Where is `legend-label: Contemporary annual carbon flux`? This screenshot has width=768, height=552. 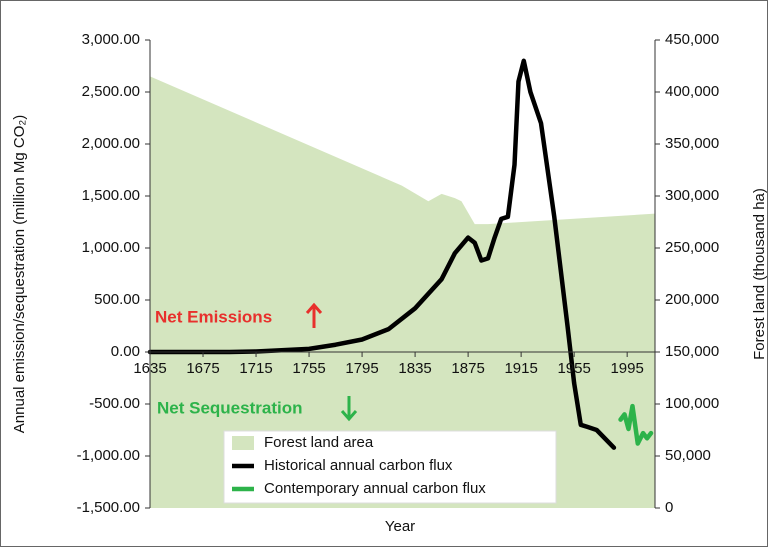 legend-label: Contemporary annual carbon flux is located at coordinates (375, 488).